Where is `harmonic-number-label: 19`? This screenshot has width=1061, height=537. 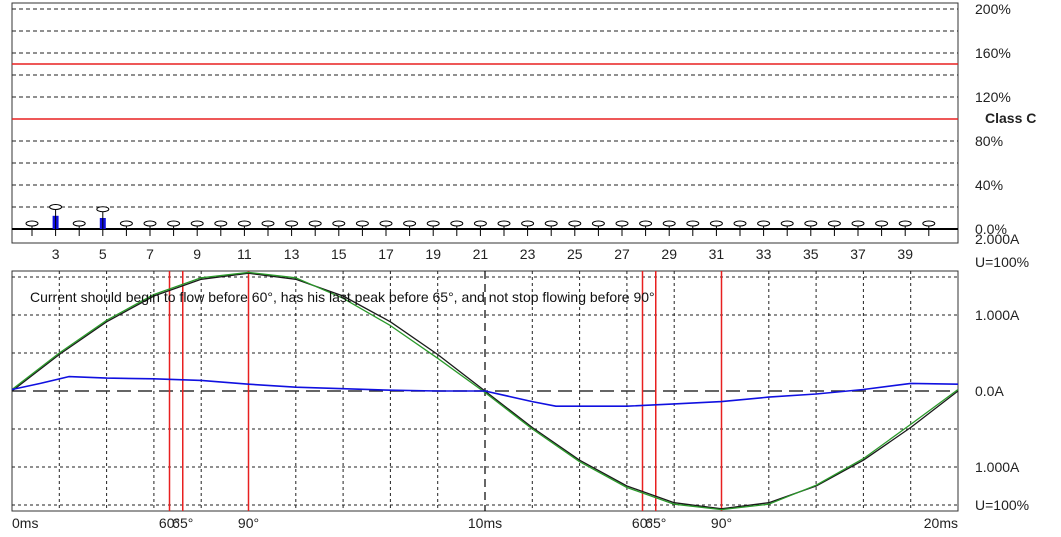 harmonic-number-label: 19 is located at coordinates (433, 254).